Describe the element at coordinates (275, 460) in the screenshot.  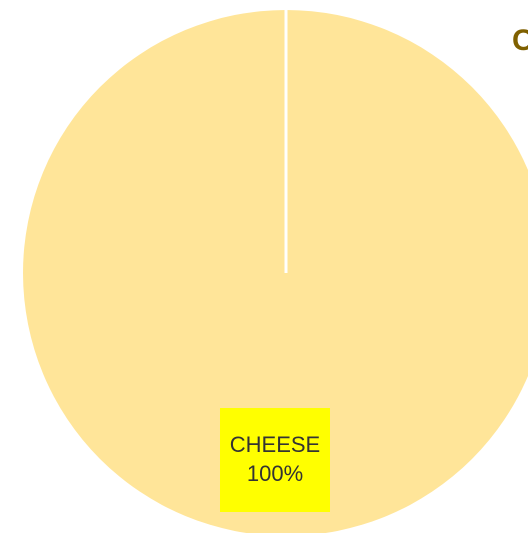
I see `data-label-cheese: CHEESE 100%` at that location.